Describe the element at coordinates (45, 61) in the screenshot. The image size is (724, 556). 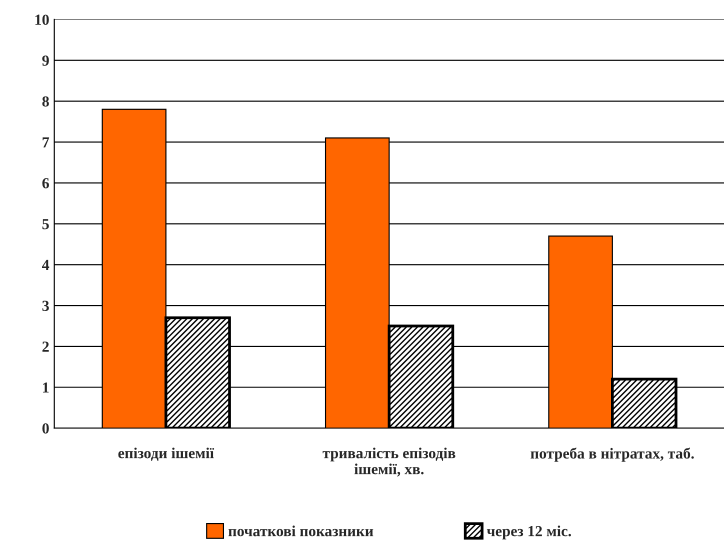
I see `y-tick-label: 9` at that location.